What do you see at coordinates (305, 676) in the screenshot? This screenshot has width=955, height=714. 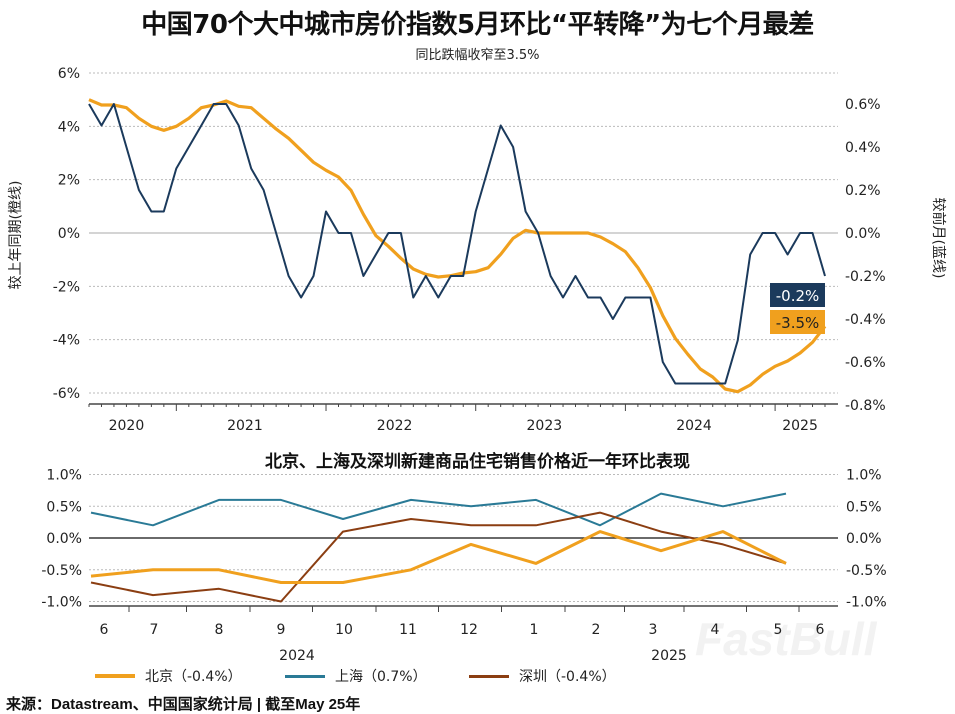 I see `legend-swatch-shanghai` at bounding box center [305, 676].